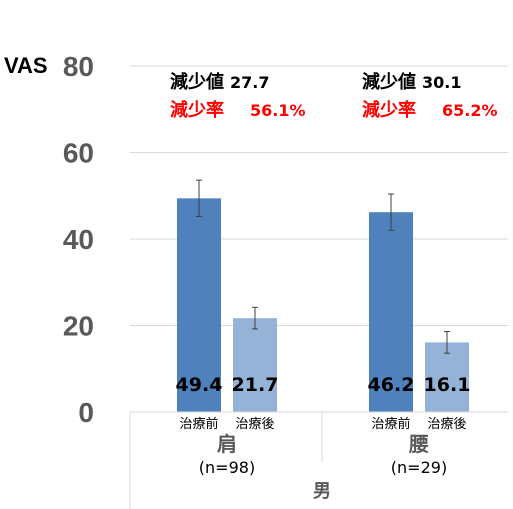  Describe the element at coordinates (86, 412) in the screenshot. I see `y-tick-label: 0` at that location.